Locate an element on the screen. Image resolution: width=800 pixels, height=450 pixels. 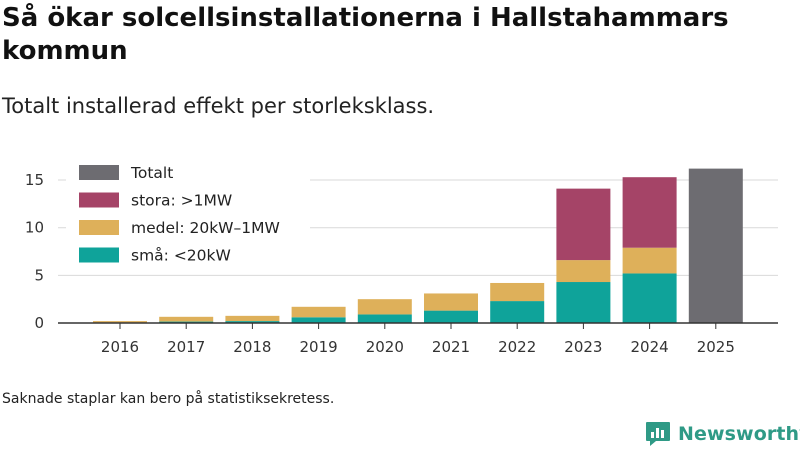
legend-label: små: <20kW is located at coordinates (181, 256).